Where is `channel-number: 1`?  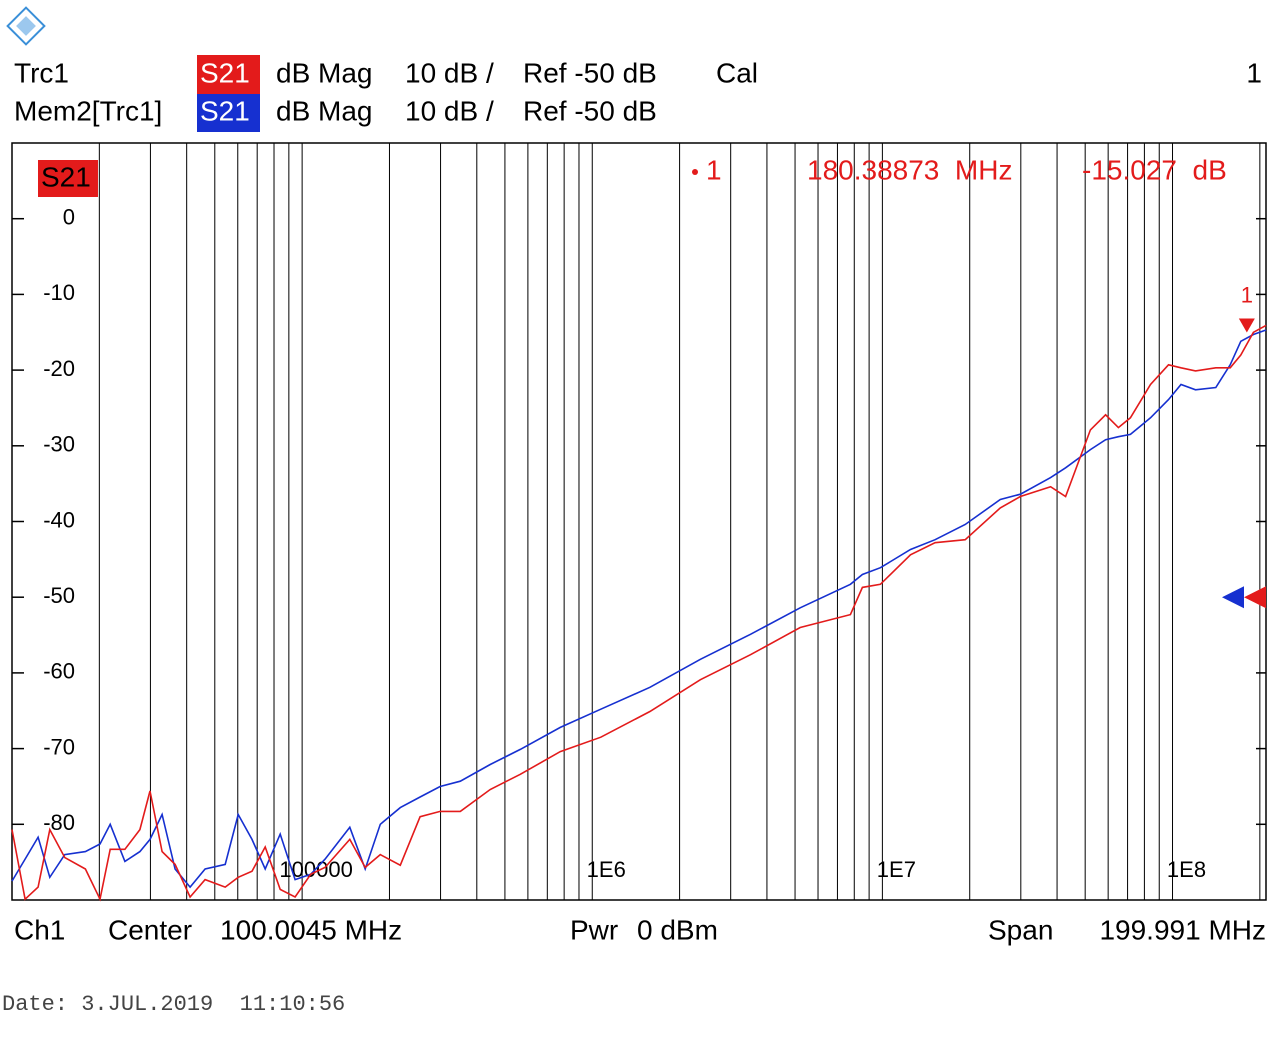 channel-number: 1 is located at coordinates (1254, 72).